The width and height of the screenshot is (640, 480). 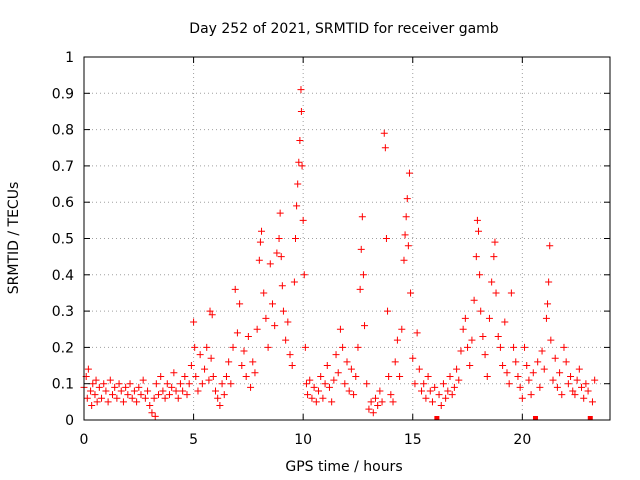 I want to click on y-tick-label: 0.7, so click(x=63, y=167).